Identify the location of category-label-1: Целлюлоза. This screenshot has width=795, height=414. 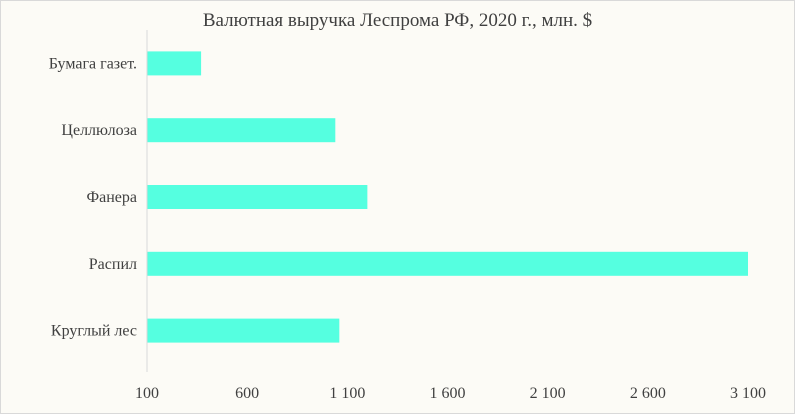
(99, 130).